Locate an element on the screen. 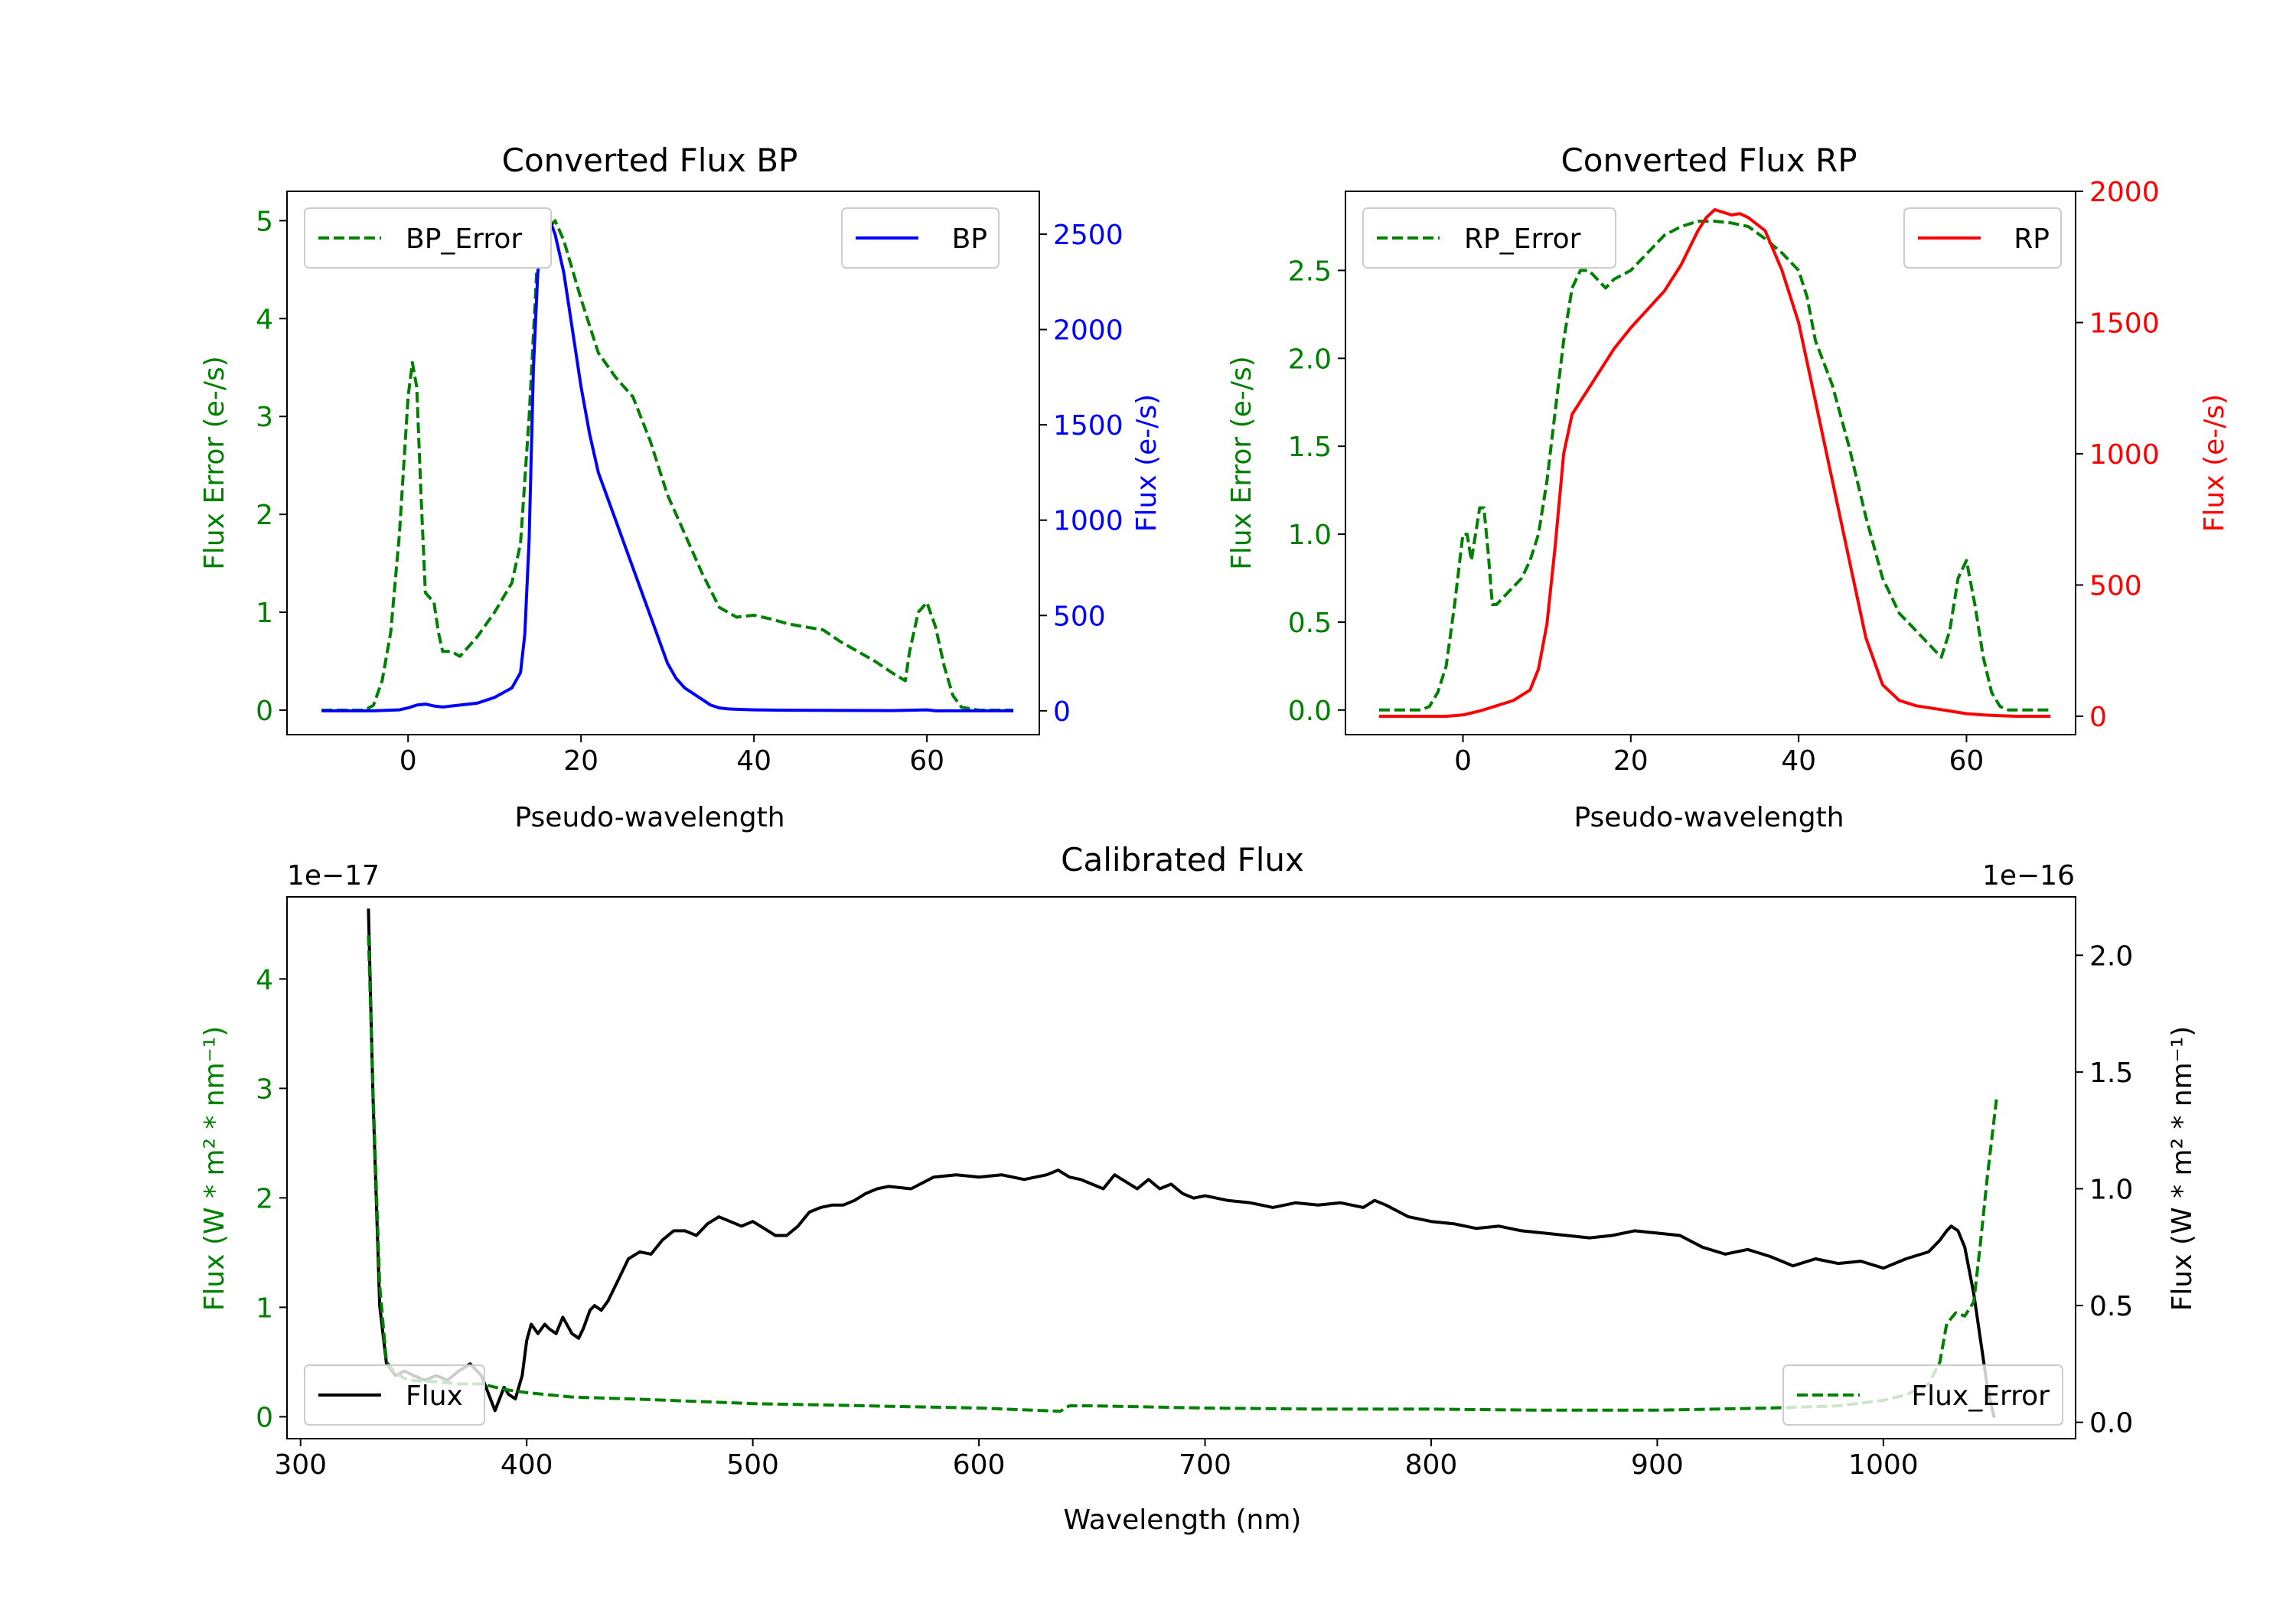 The height and width of the screenshot is (1607, 2296). cal-ytick-left-label: 4 is located at coordinates (264, 980).